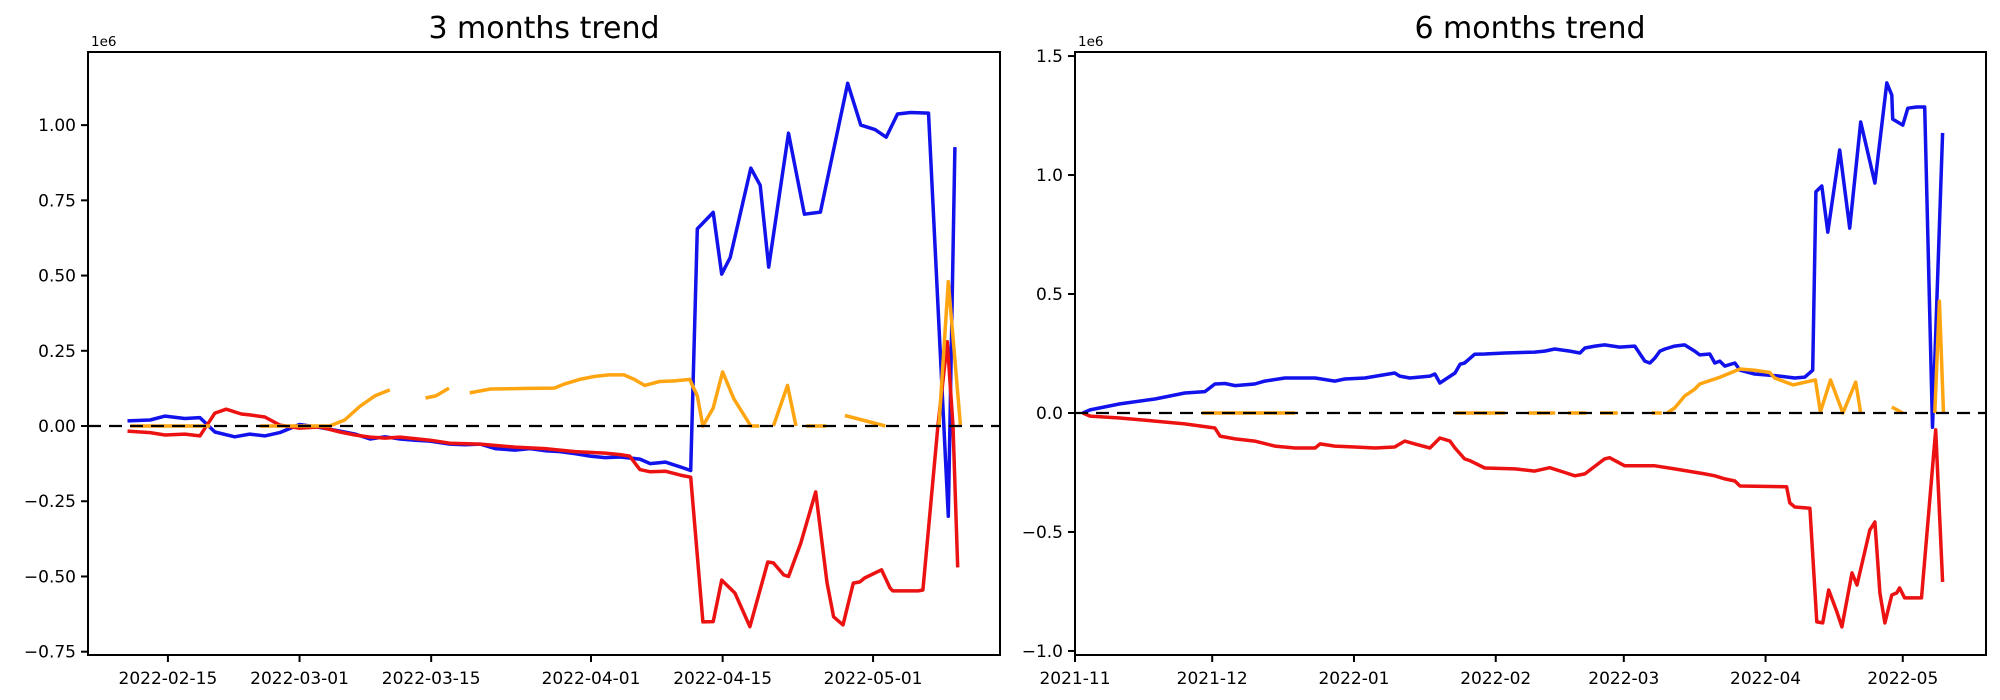 The width and height of the screenshot is (2000, 700). I want to click on y-axis-tick-label: −0.50, so click(50, 577).